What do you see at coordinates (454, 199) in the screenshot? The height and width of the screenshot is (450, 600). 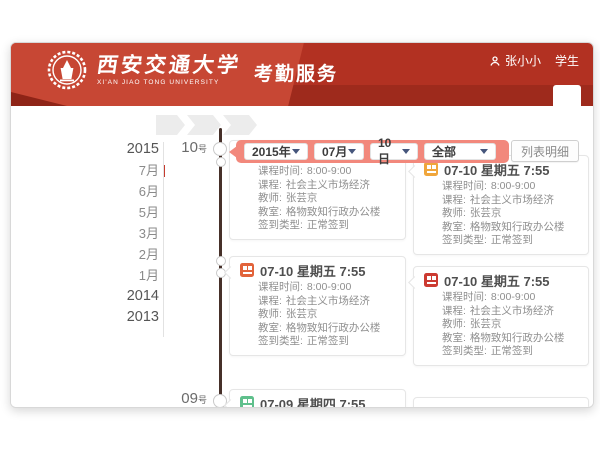 I see `field-label: 课程:` at bounding box center [454, 199].